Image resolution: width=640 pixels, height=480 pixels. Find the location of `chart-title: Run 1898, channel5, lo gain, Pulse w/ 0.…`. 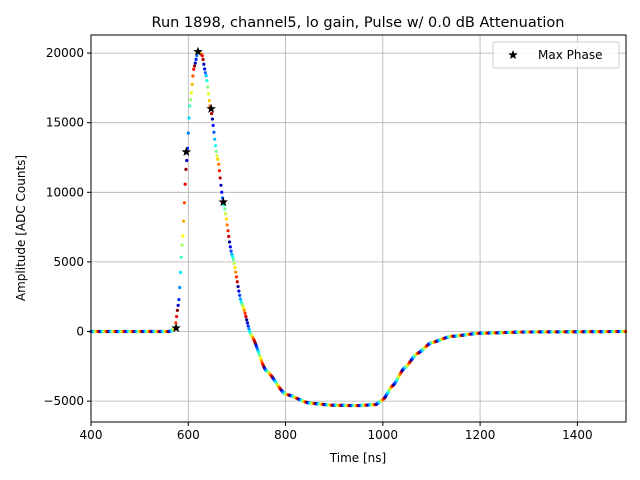

chart-title: Run 1898, channel5, lo gain, Pulse w/ 0.… is located at coordinates (358, 23).